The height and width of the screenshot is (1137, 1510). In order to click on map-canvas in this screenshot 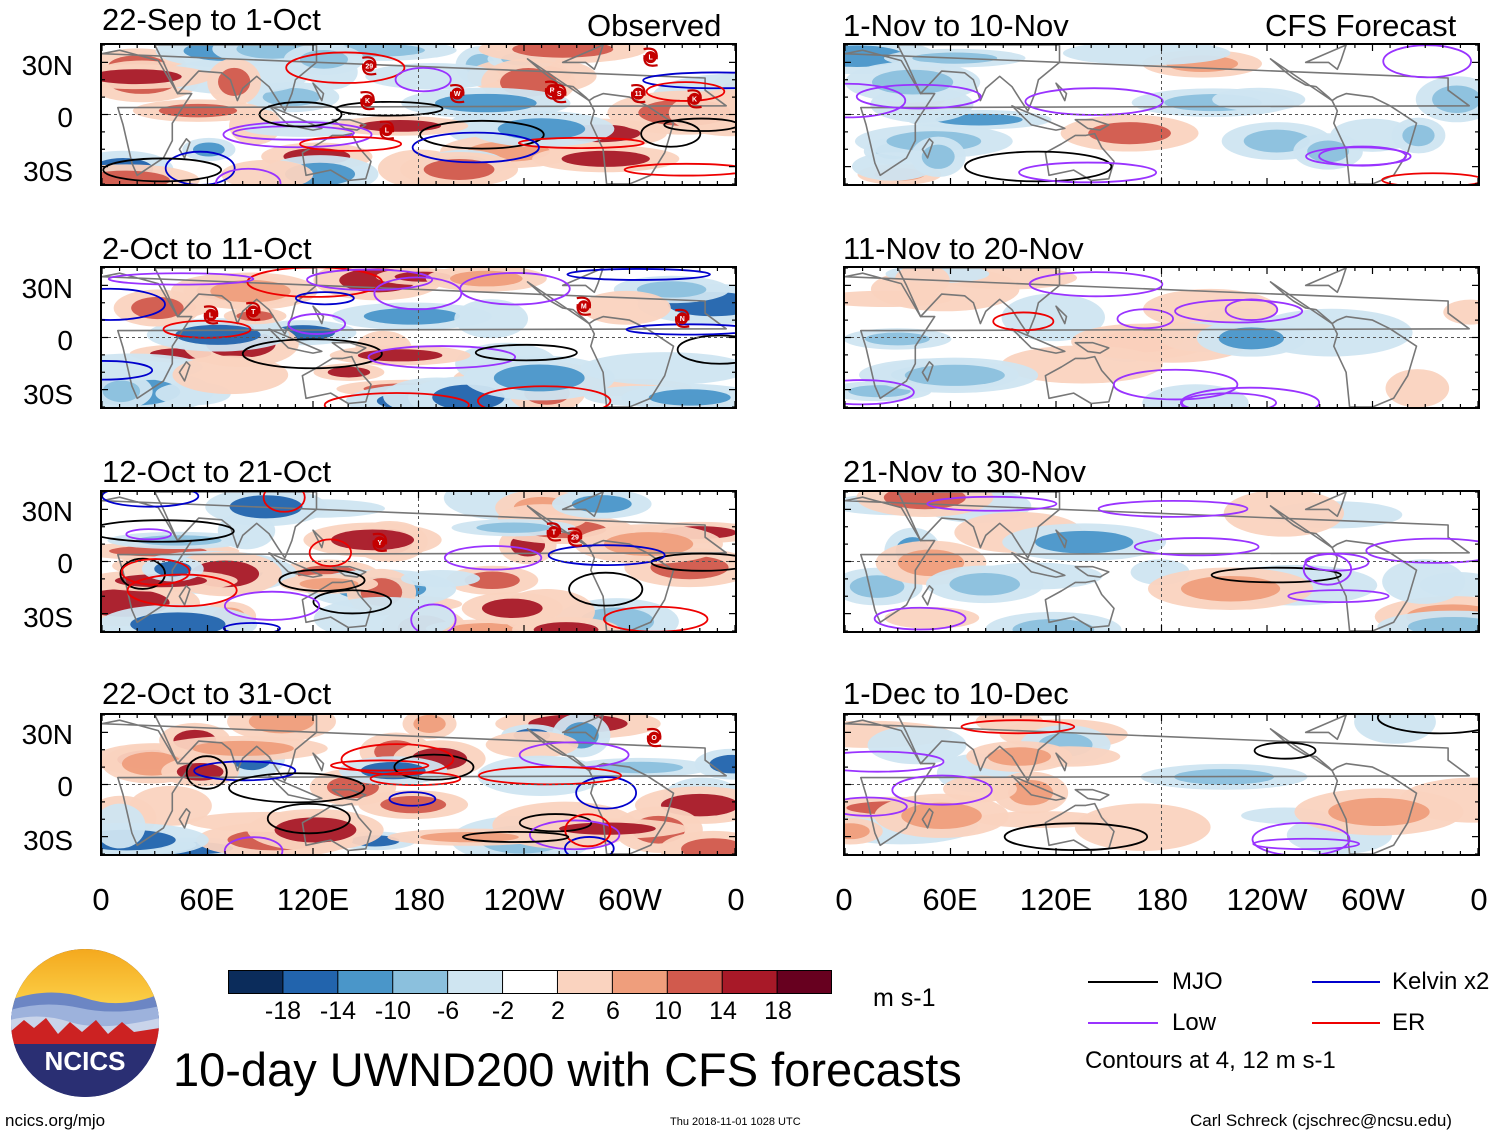, I will do `click(1161, 784)`.